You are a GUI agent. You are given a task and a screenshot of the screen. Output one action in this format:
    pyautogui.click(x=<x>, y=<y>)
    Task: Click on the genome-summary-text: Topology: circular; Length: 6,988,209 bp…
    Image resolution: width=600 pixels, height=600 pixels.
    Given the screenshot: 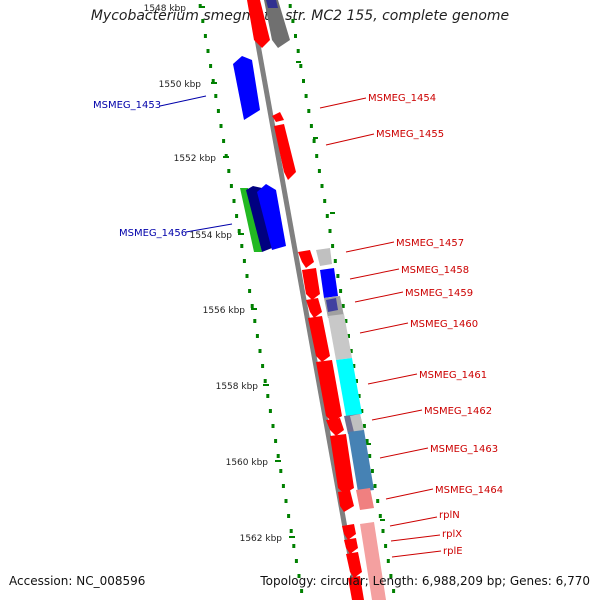 What is the action you would take?
    pyautogui.click(x=425, y=581)
    